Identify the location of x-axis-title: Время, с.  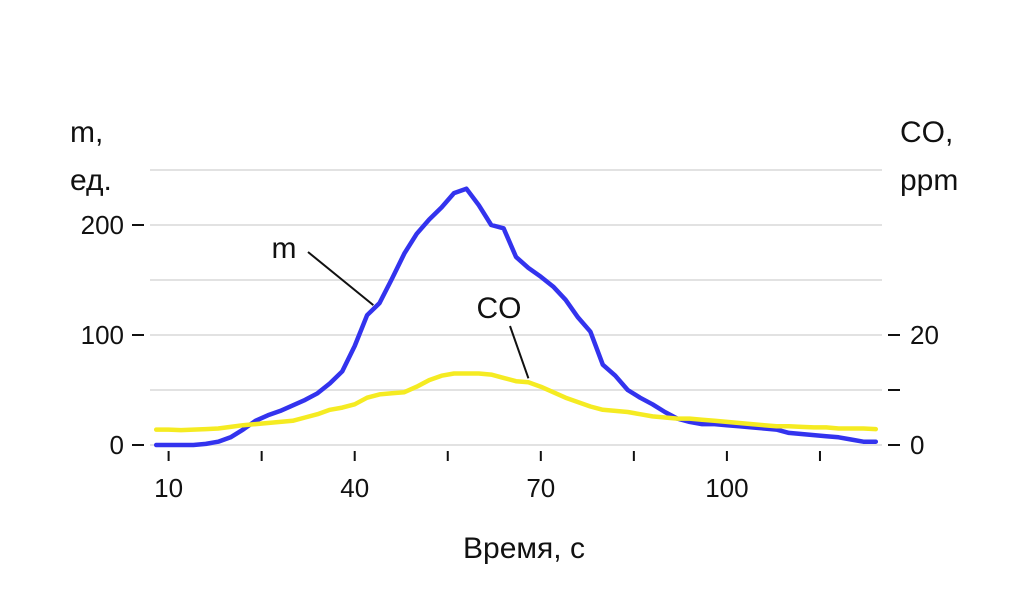
(524, 548).